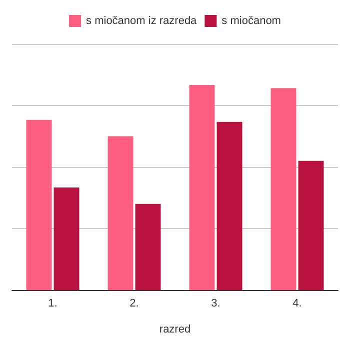 This screenshot has width=350, height=350. What do you see at coordinates (297, 304) in the screenshot?
I see `x-tick-label: 4.` at bounding box center [297, 304].